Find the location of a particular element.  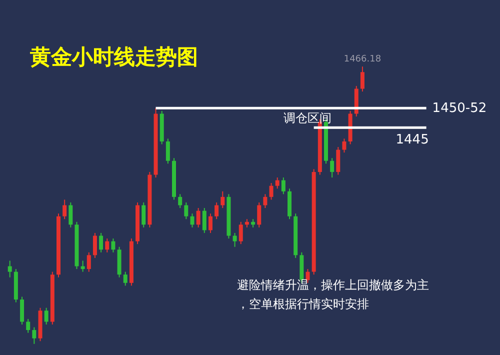

annotation: 调仓区间 is located at coordinates (307, 118).